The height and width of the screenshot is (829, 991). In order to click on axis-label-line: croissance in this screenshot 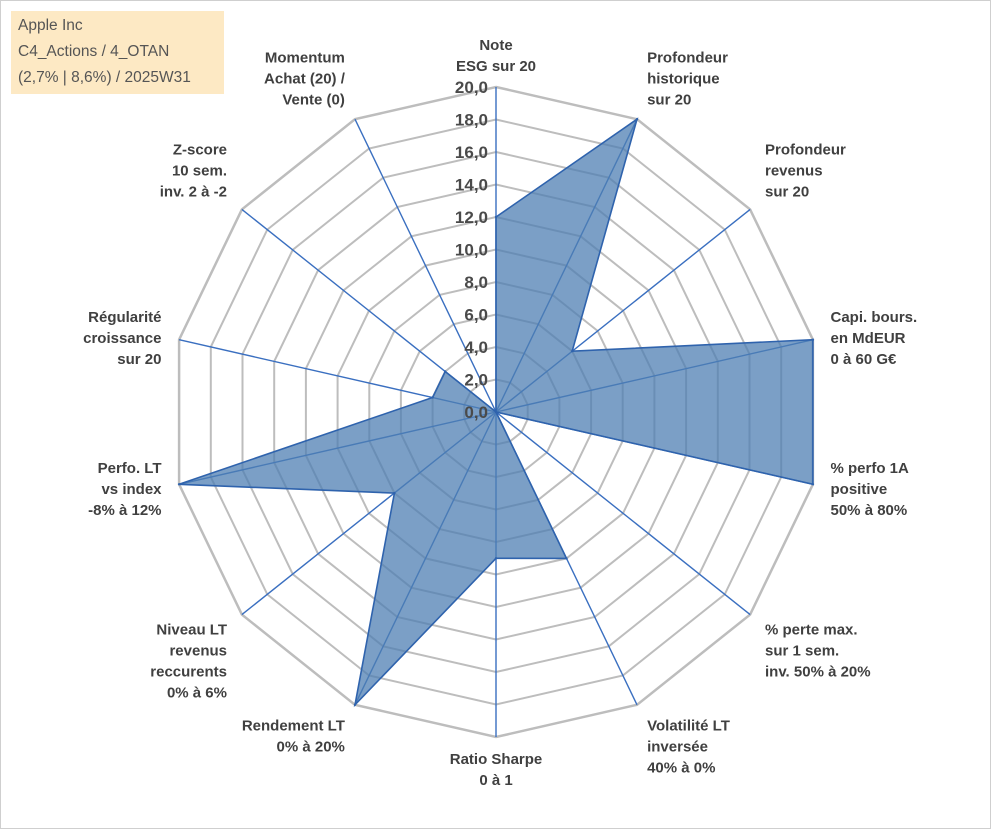, I will do `click(122, 338)`.